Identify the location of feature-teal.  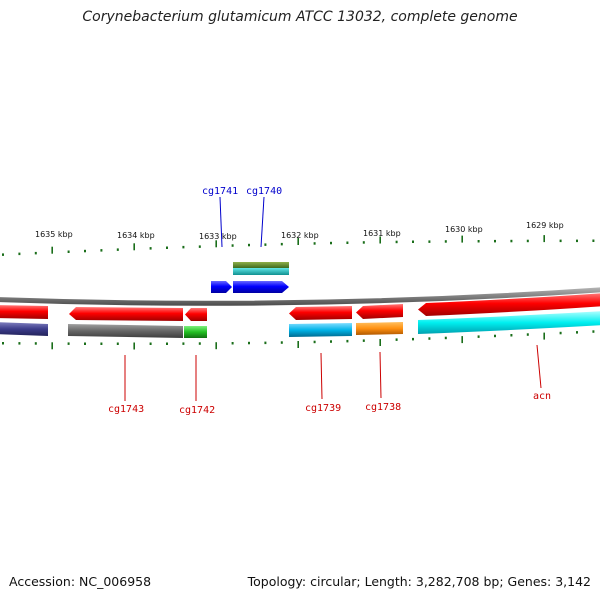
(261, 271).